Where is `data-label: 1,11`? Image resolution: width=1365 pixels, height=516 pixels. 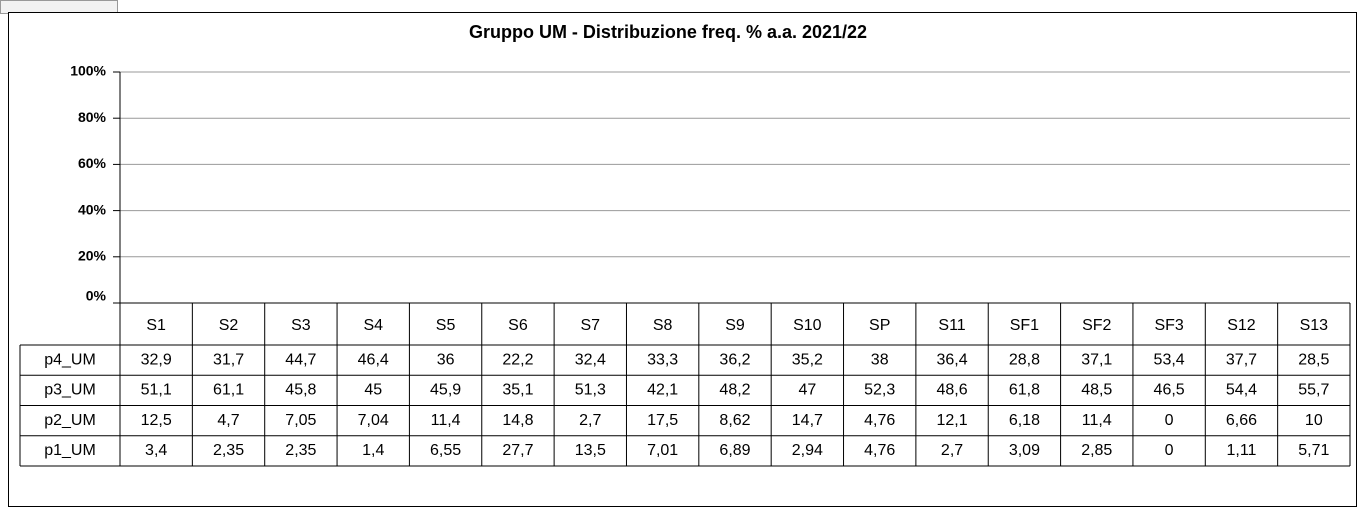 data-label: 1,11 is located at coordinates (1241, 450).